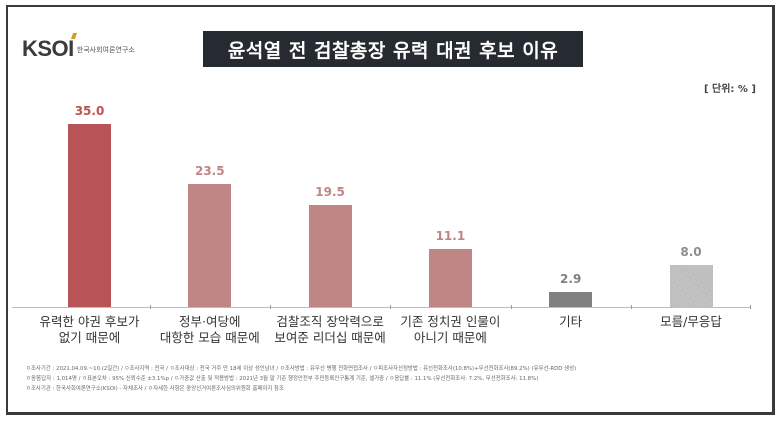  Describe the element at coordinates (381, 307) in the screenshot. I see `x-axis` at that location.